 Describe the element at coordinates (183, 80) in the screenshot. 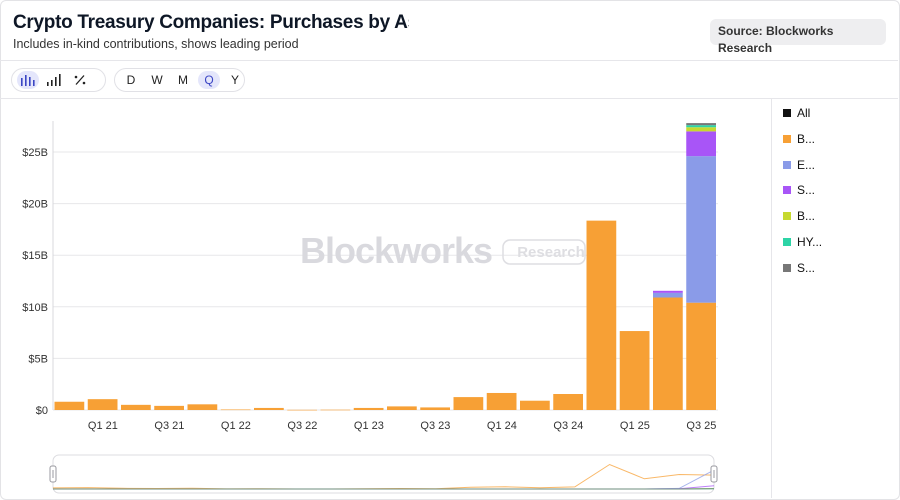

I see `period-m: M` at that location.